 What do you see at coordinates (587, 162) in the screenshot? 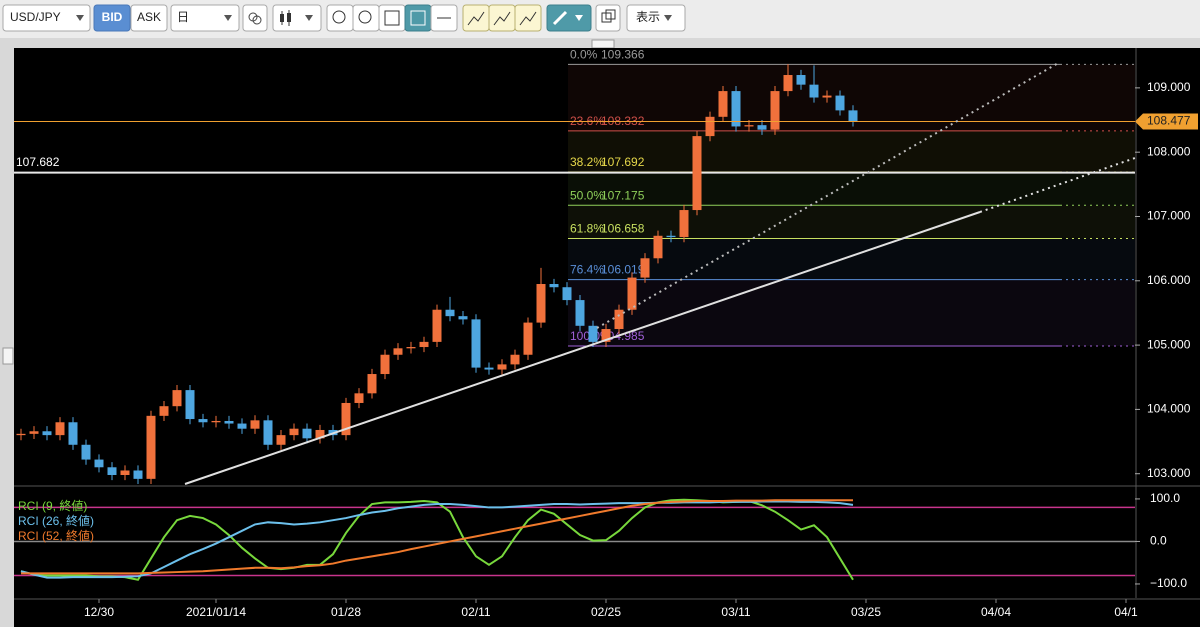
I see `fib-level: 38.2%` at bounding box center [587, 162].